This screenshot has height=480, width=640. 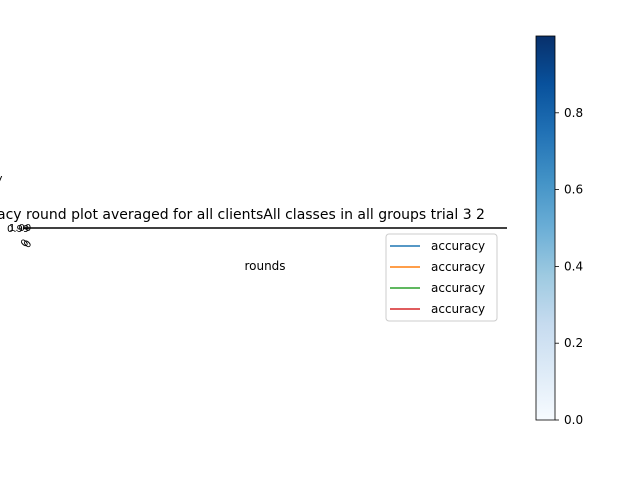 What do you see at coordinates (437, 277) in the screenshot?
I see `legend-entries: accuracy accuracy accuracy accuracy` at bounding box center [437, 277].